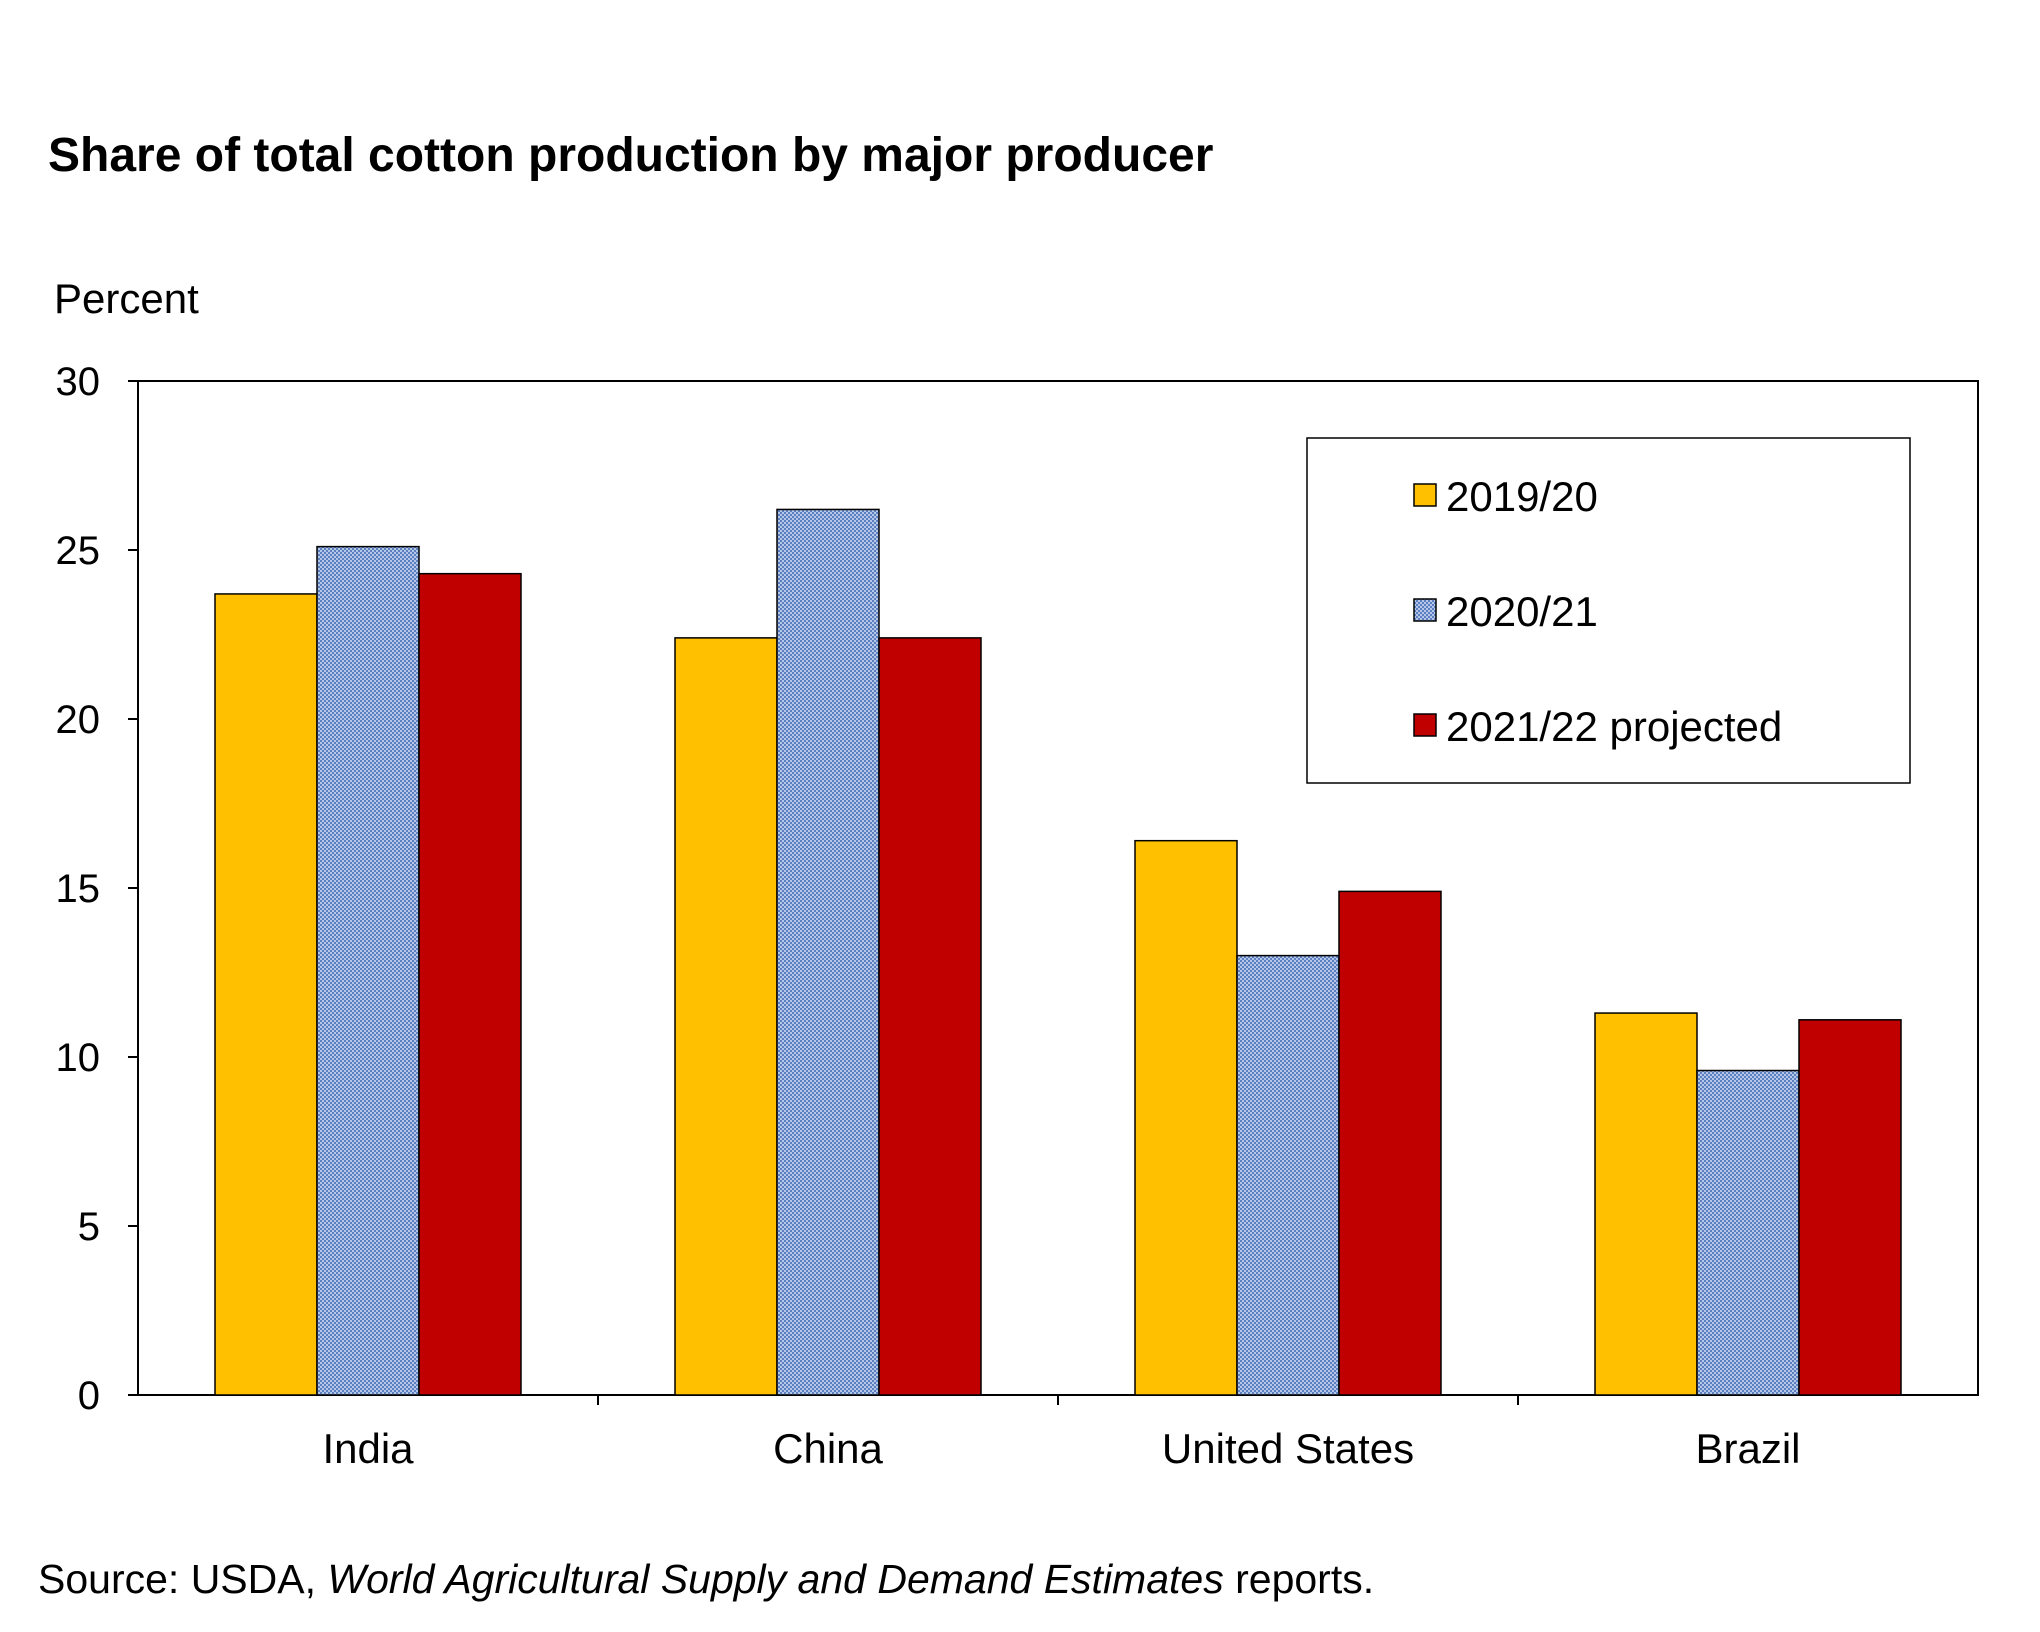  Describe the element at coordinates (78, 382) in the screenshot. I see `y-tick-label: 30` at that location.